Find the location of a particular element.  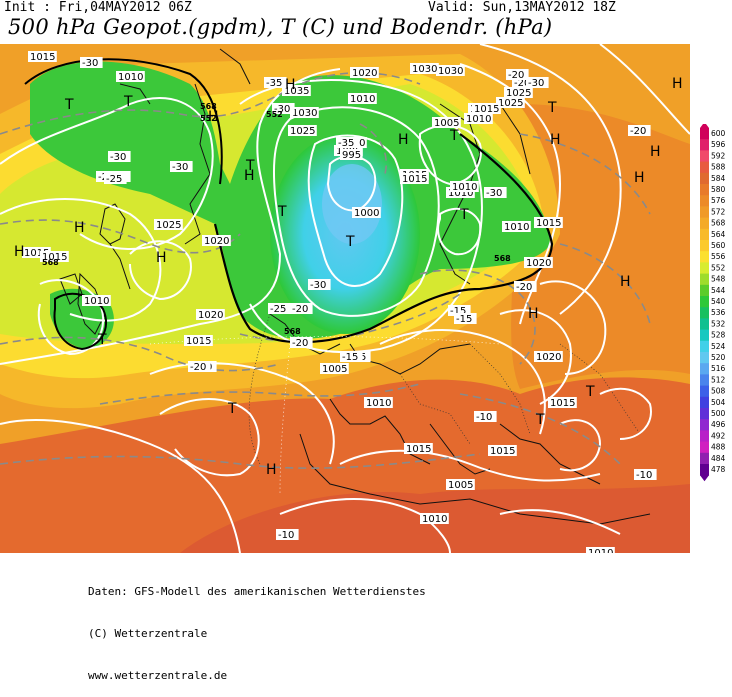

legend-level-label: 524 is located at coordinates (718, 346).